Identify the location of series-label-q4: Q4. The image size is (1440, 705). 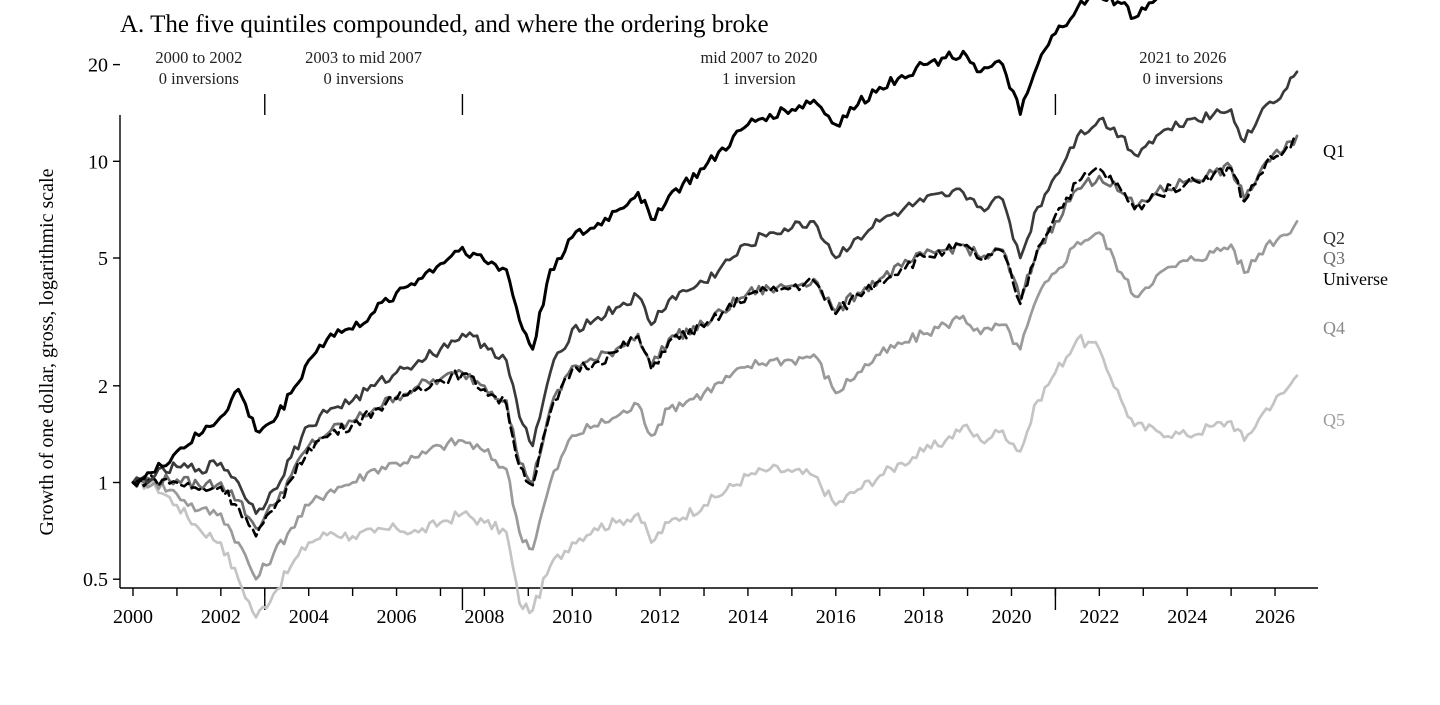
(1334, 328).